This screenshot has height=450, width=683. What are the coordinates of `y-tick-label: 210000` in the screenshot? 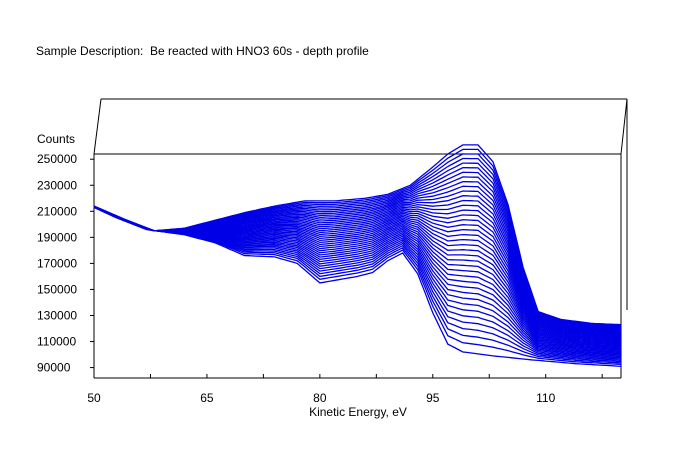 It's located at (57, 211).